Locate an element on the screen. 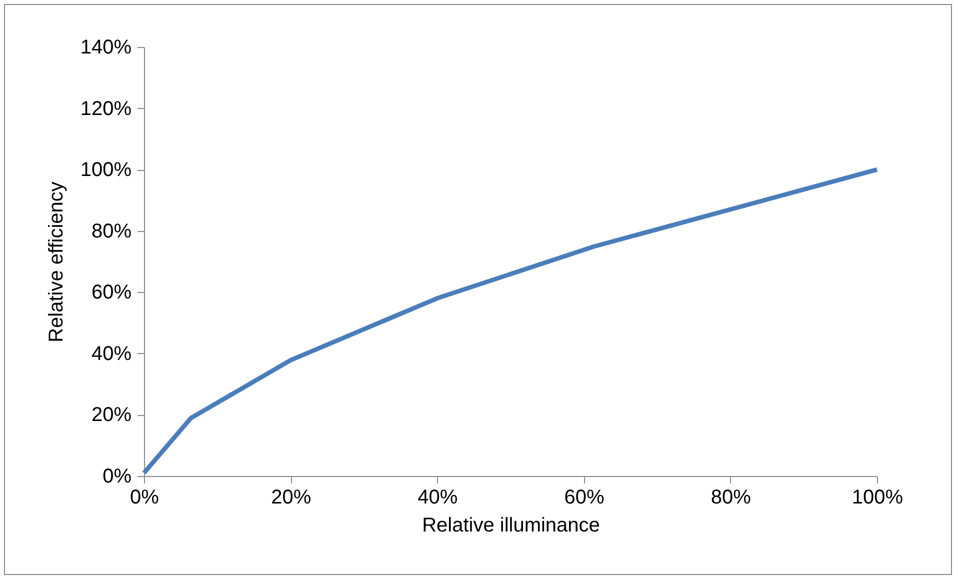 This screenshot has width=958, height=581. y-tick-label: 100% is located at coordinates (106, 170).